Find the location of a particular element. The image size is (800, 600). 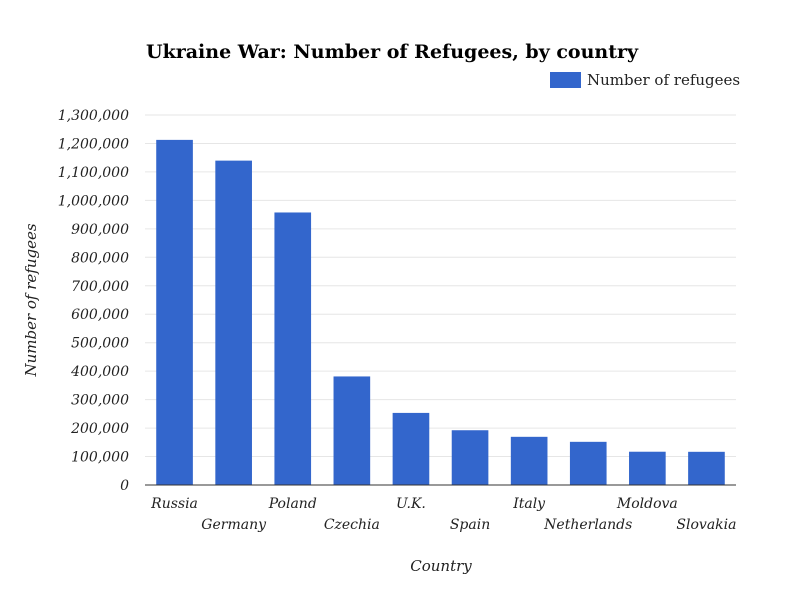

x-tick-label: Spain is located at coordinates (470, 525).